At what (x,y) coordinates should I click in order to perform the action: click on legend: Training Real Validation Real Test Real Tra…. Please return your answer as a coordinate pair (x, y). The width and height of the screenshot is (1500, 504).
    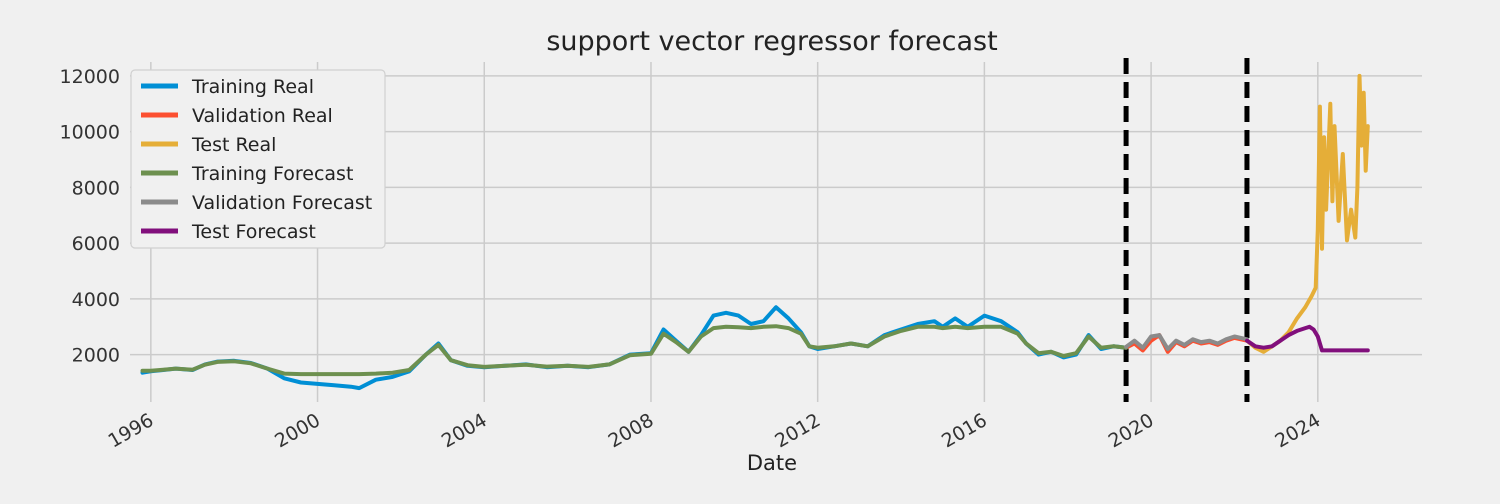
    Looking at the image, I should click on (258, 159).